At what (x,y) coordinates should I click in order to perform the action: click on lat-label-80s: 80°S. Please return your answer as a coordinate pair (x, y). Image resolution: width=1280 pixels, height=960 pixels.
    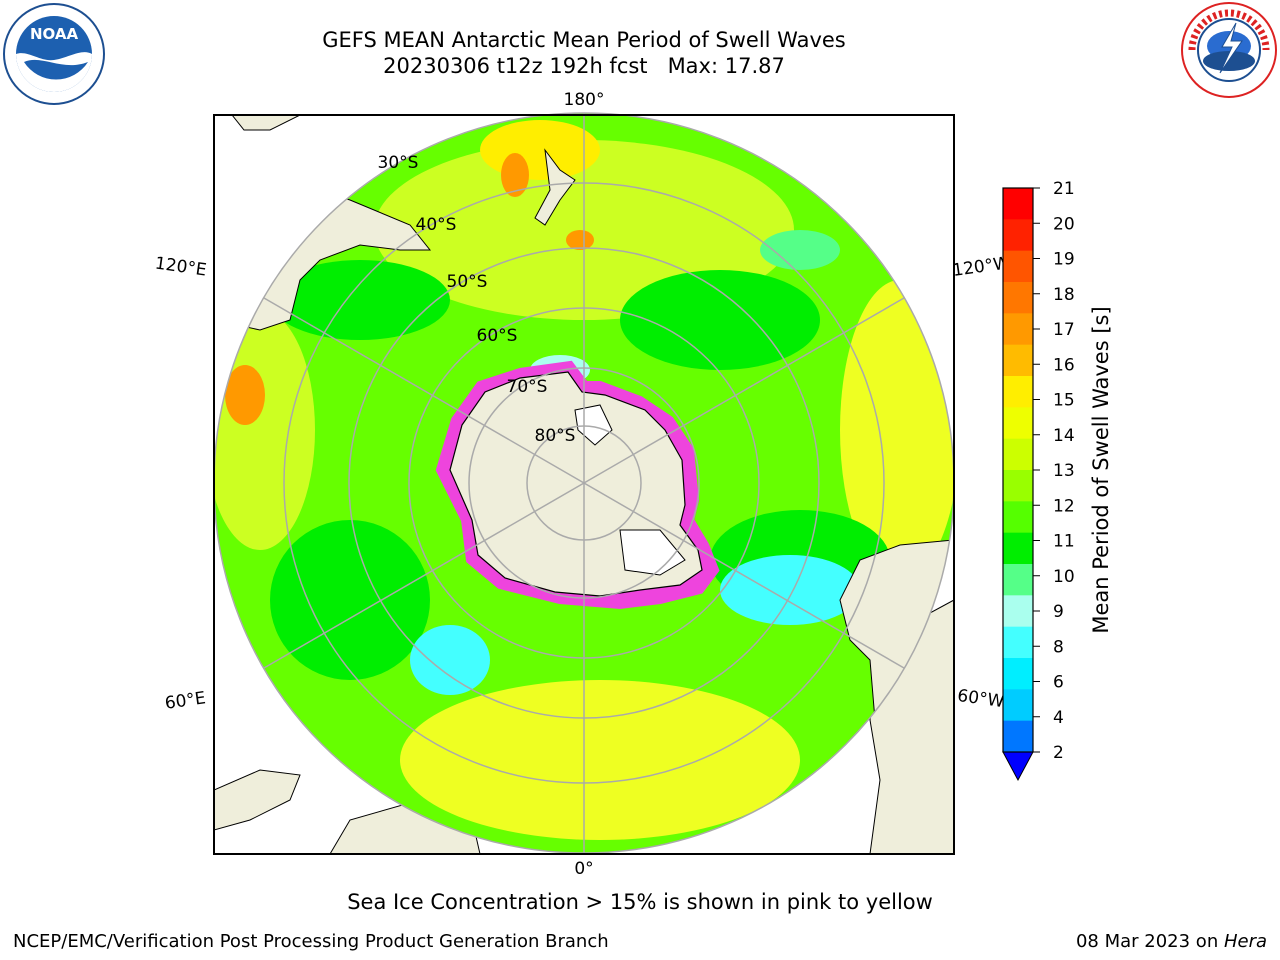
    Looking at the image, I should click on (555, 436).